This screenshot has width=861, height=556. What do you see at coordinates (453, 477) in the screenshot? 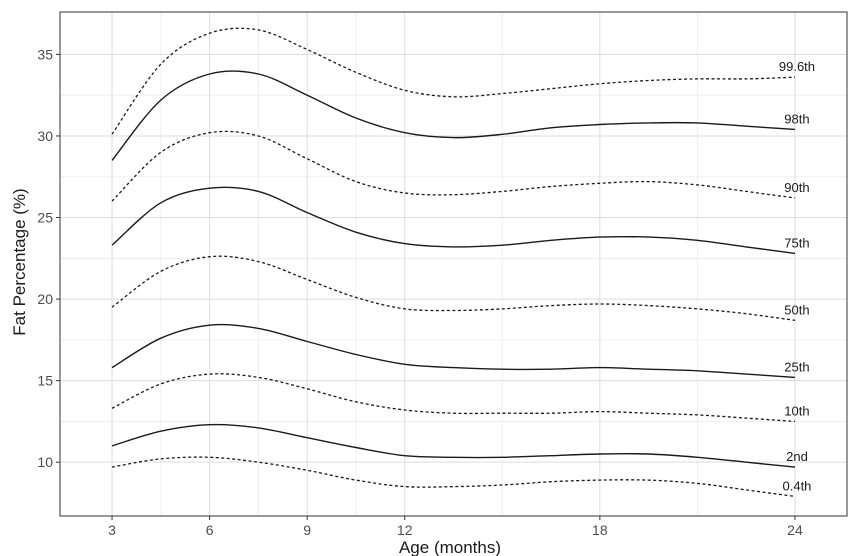
I see `series-line-0-4th` at bounding box center [453, 477].